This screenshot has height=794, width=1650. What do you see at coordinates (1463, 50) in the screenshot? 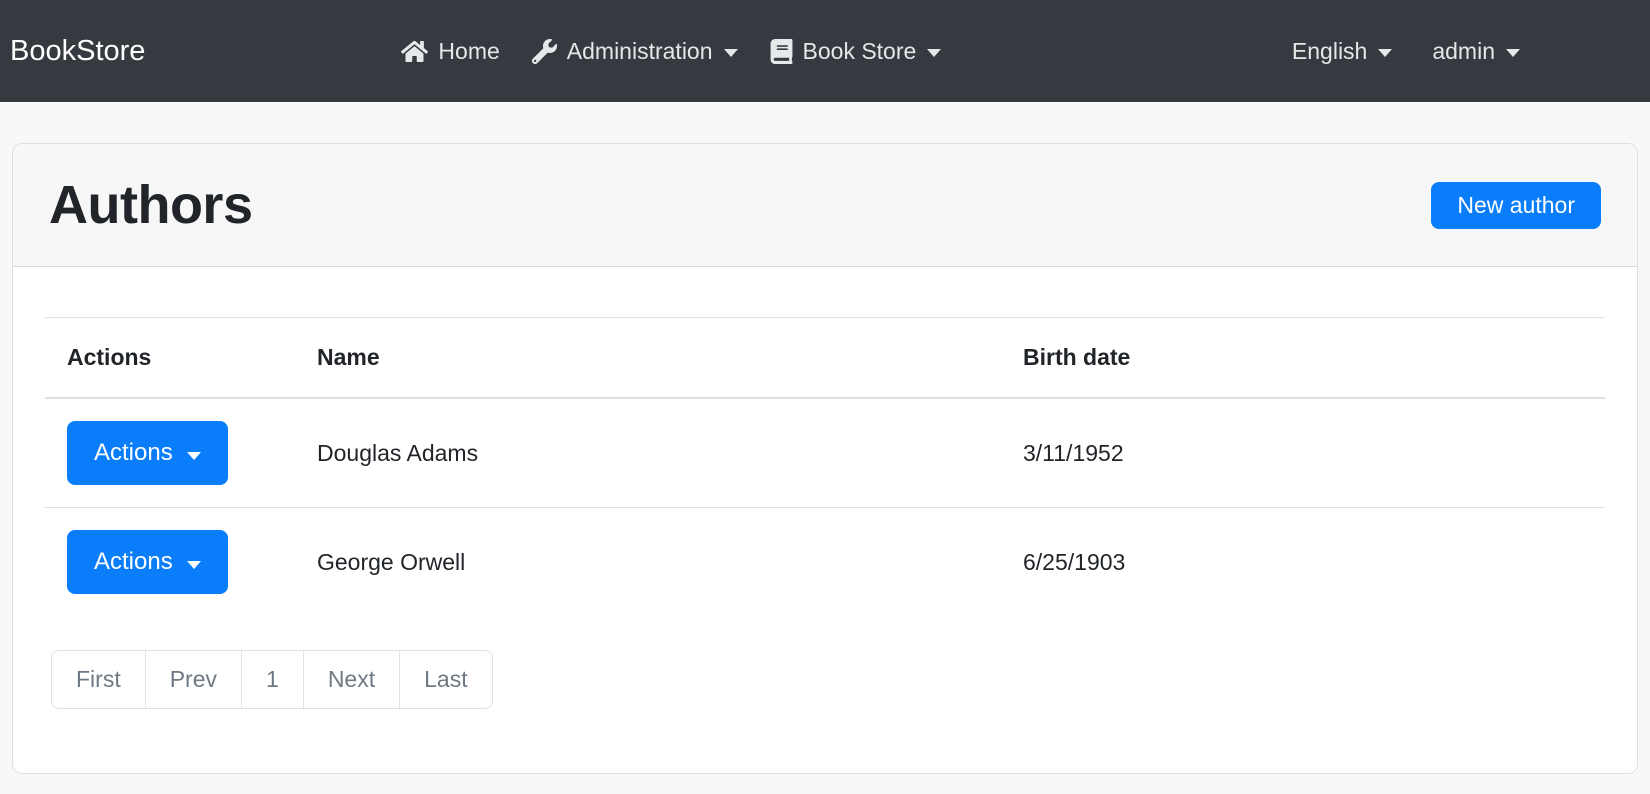
I see `user-label: admin` at bounding box center [1463, 50].